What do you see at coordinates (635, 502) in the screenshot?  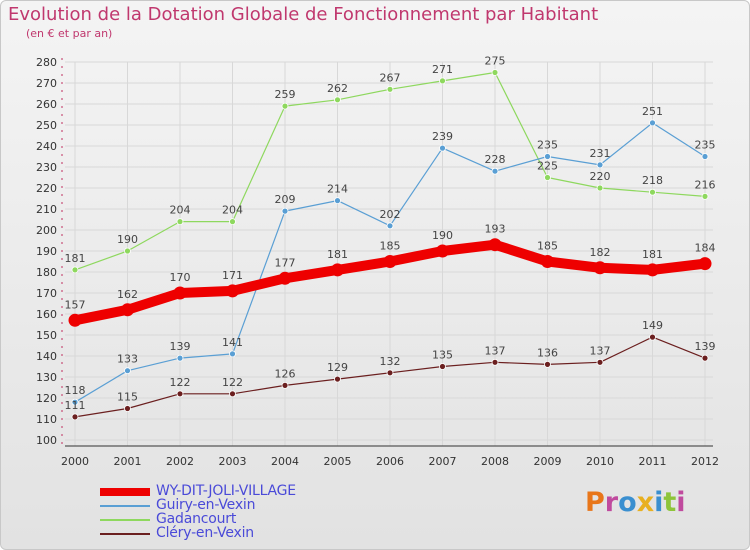 I see `proxiti-logo: Proxiti` at bounding box center [635, 502].